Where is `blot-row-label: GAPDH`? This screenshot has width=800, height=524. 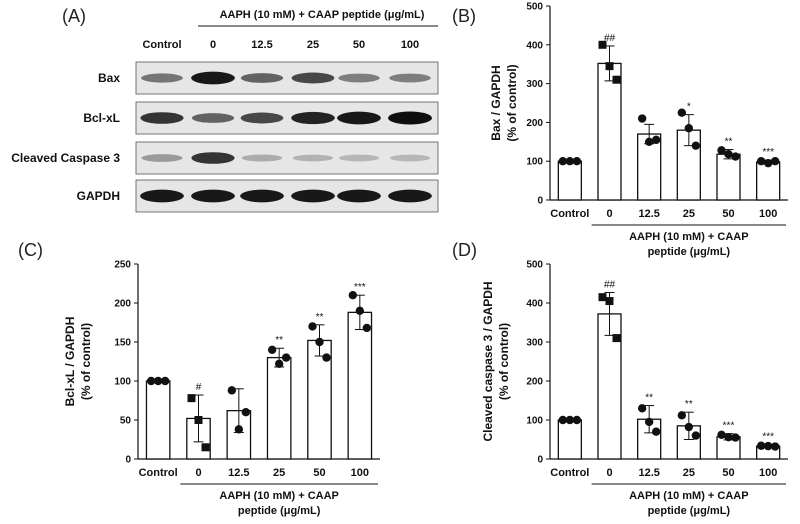 blot-row-label: GAPDH is located at coordinates (98, 196).